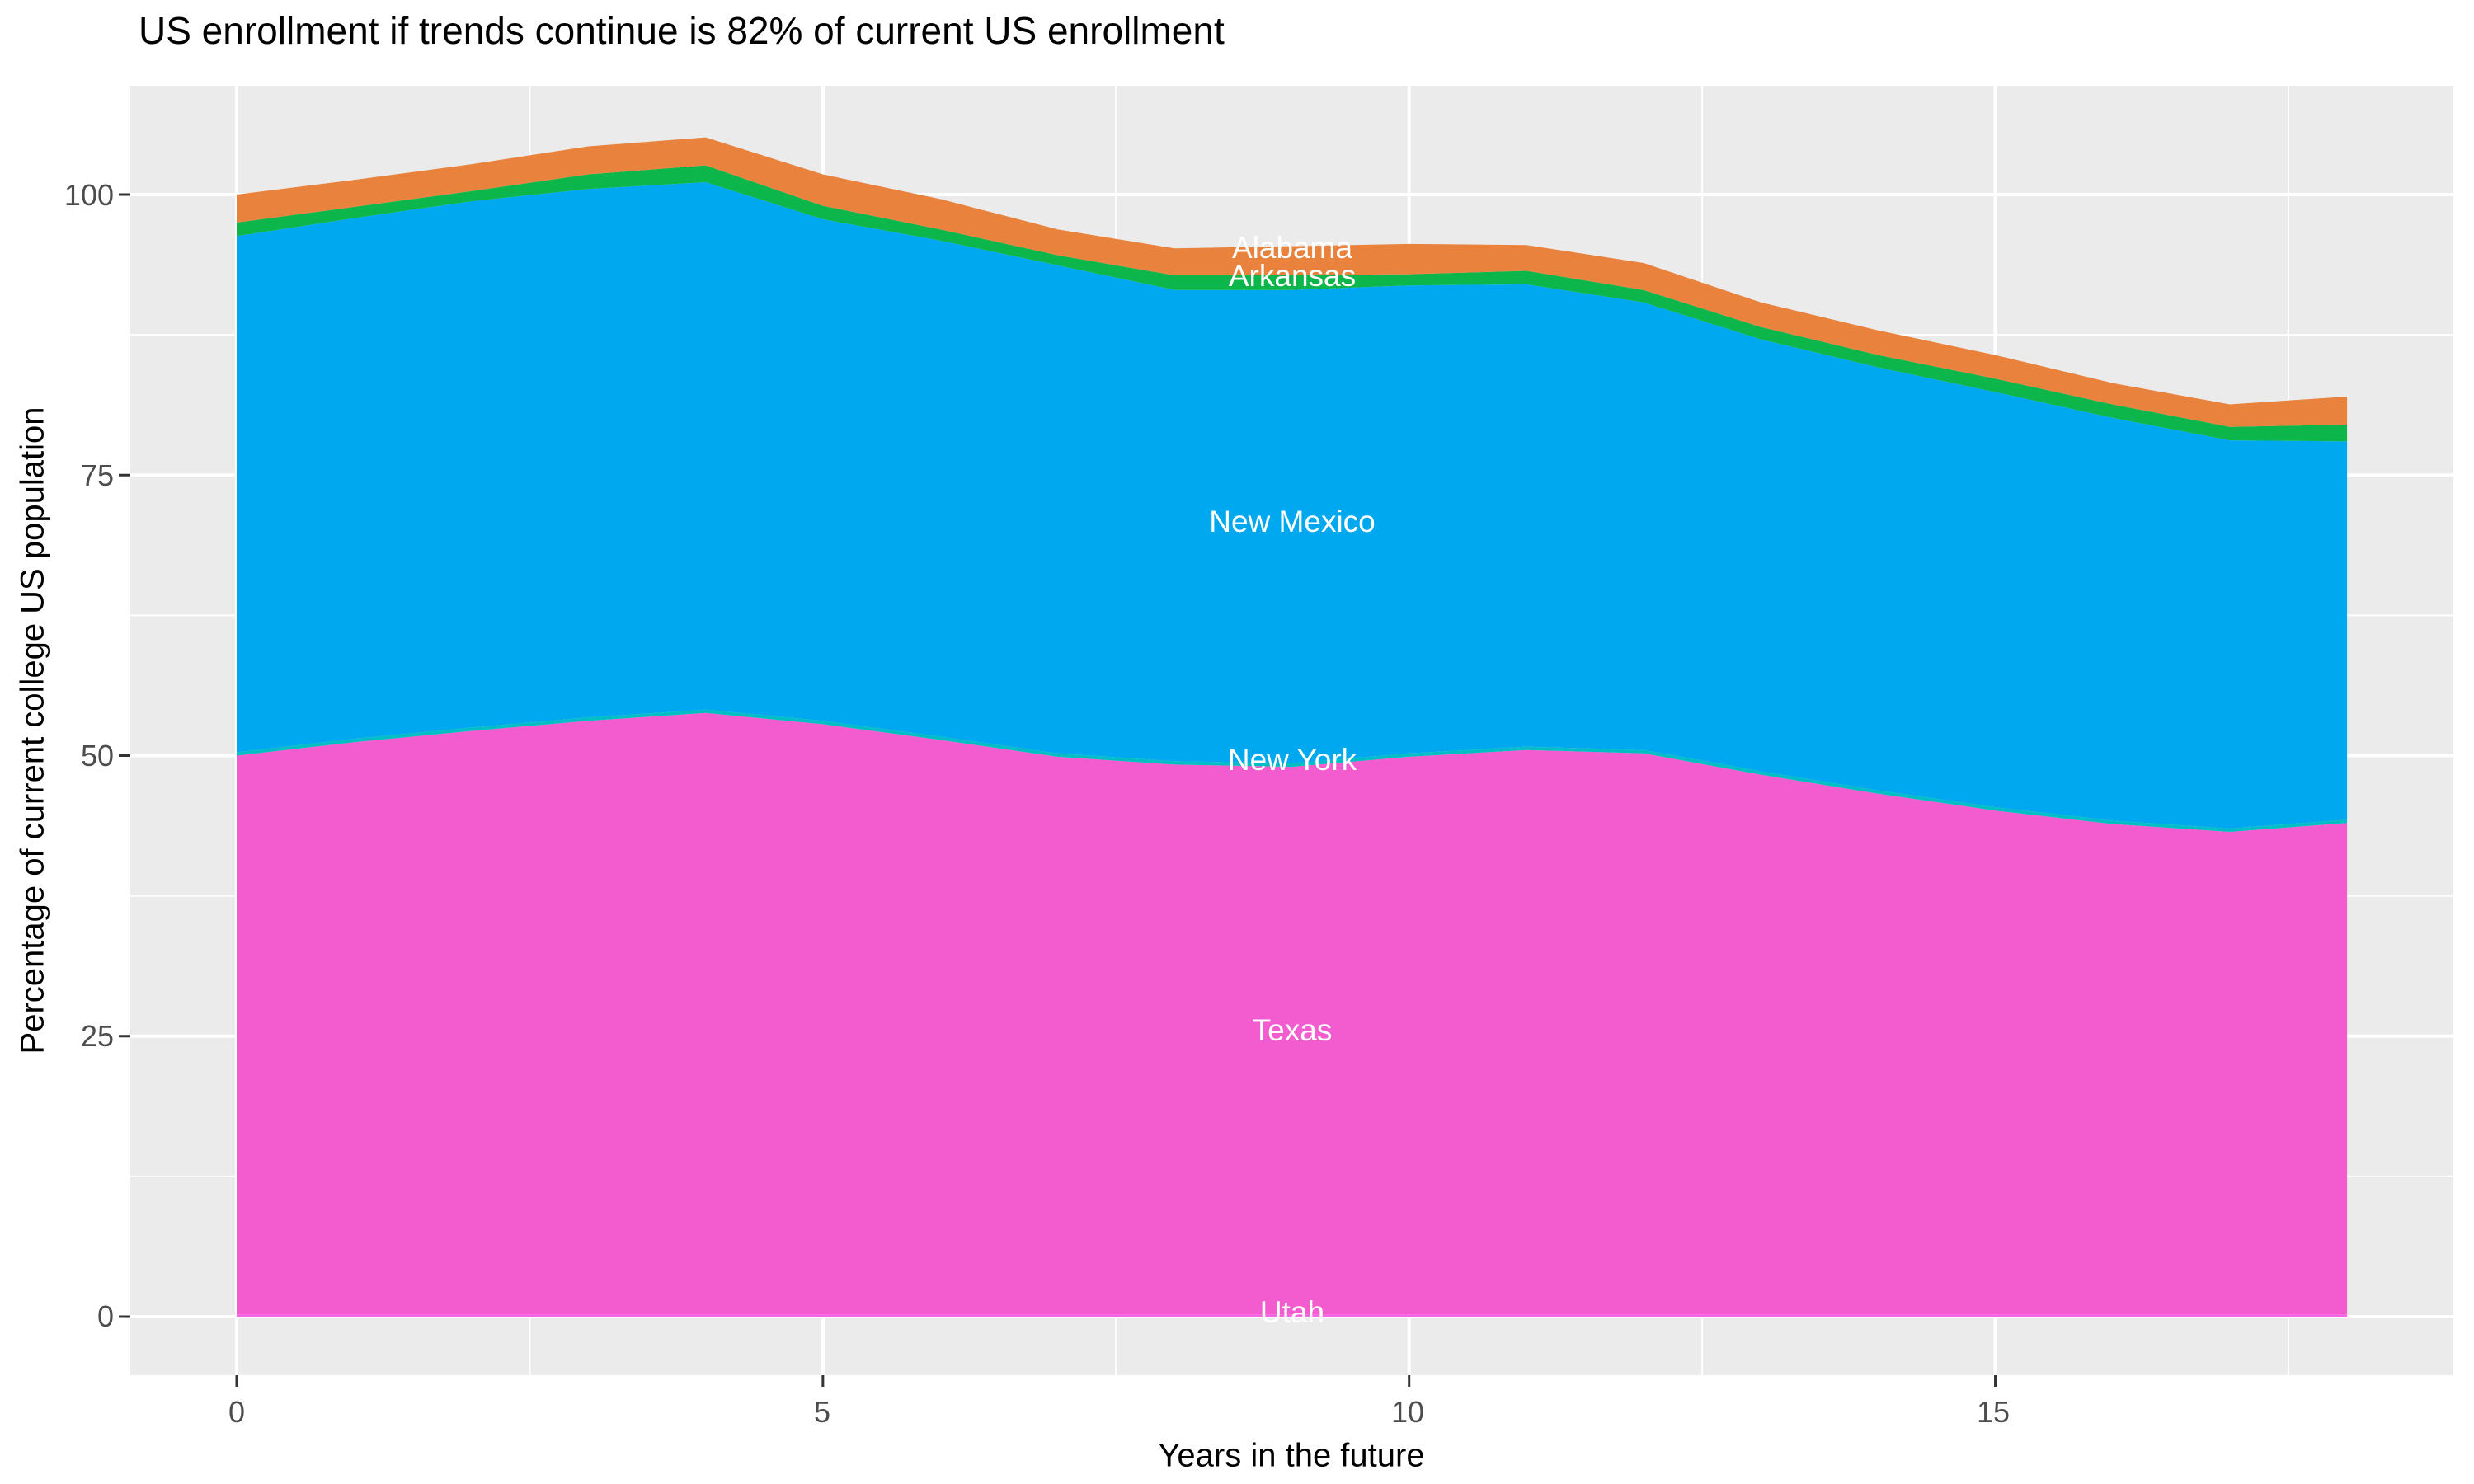 The height and width of the screenshot is (1484, 2474). I want to click on area-label-utah: Utah, so click(1292, 1312).